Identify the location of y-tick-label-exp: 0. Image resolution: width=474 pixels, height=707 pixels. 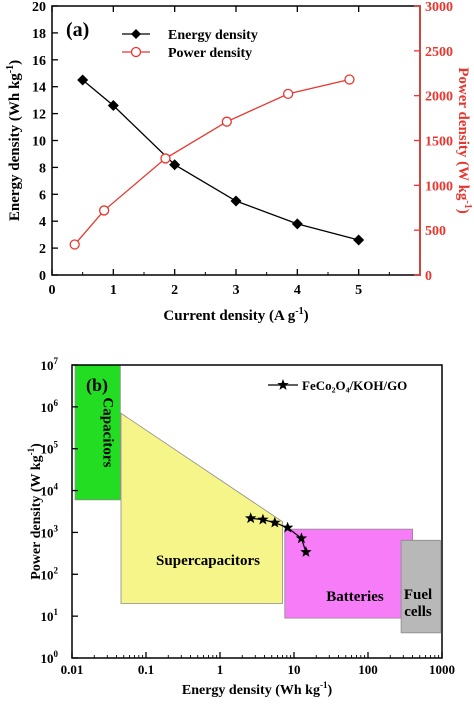
(56, 654).